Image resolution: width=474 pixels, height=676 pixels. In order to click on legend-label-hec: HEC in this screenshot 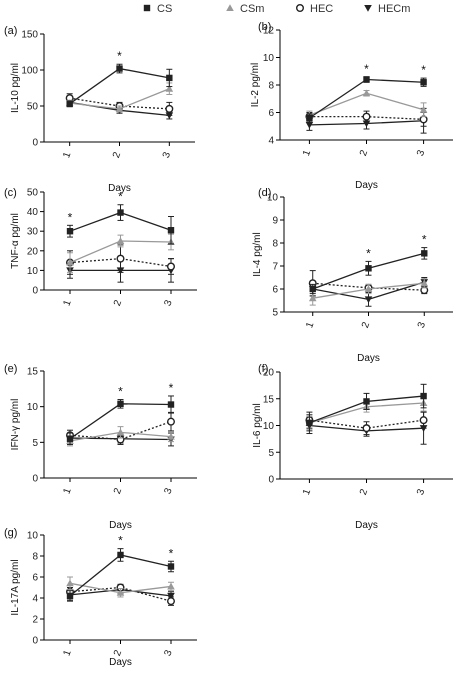, I will do `click(321, 9)`.